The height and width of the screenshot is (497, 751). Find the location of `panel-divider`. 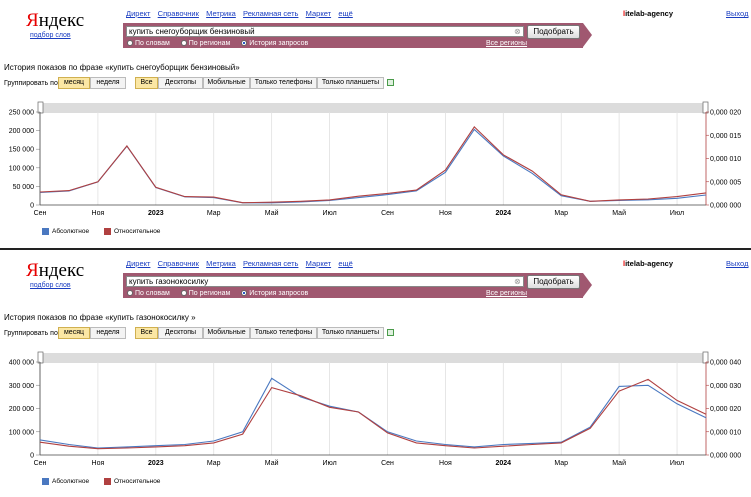

panel-divider is located at coordinates (375, 249).